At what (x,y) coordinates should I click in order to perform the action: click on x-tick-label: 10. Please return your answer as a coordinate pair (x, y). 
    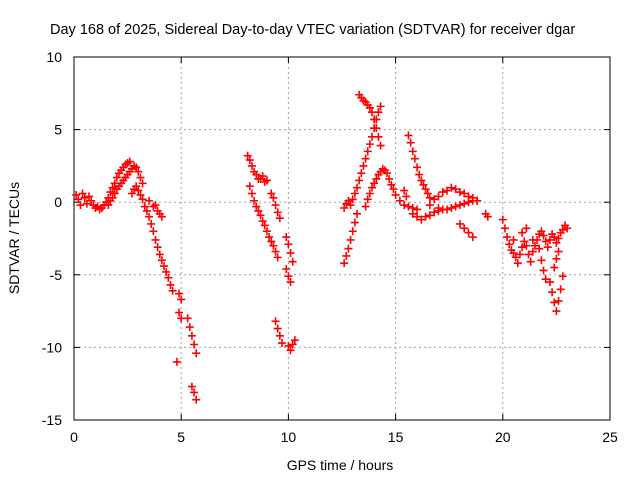
    Looking at the image, I should click on (289, 437).